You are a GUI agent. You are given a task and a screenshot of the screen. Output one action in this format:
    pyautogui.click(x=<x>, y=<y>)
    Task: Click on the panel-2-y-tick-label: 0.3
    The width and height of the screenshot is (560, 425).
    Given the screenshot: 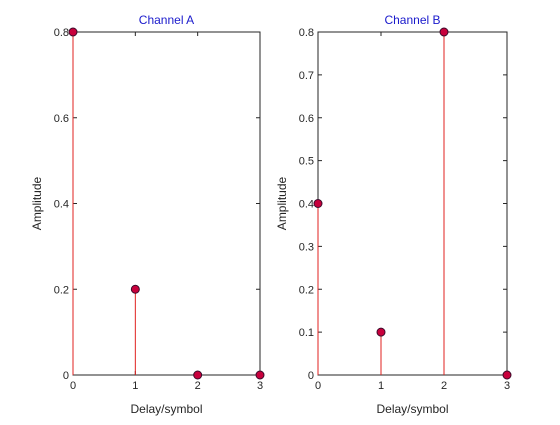 What is the action you would take?
    pyautogui.click(x=306, y=247)
    